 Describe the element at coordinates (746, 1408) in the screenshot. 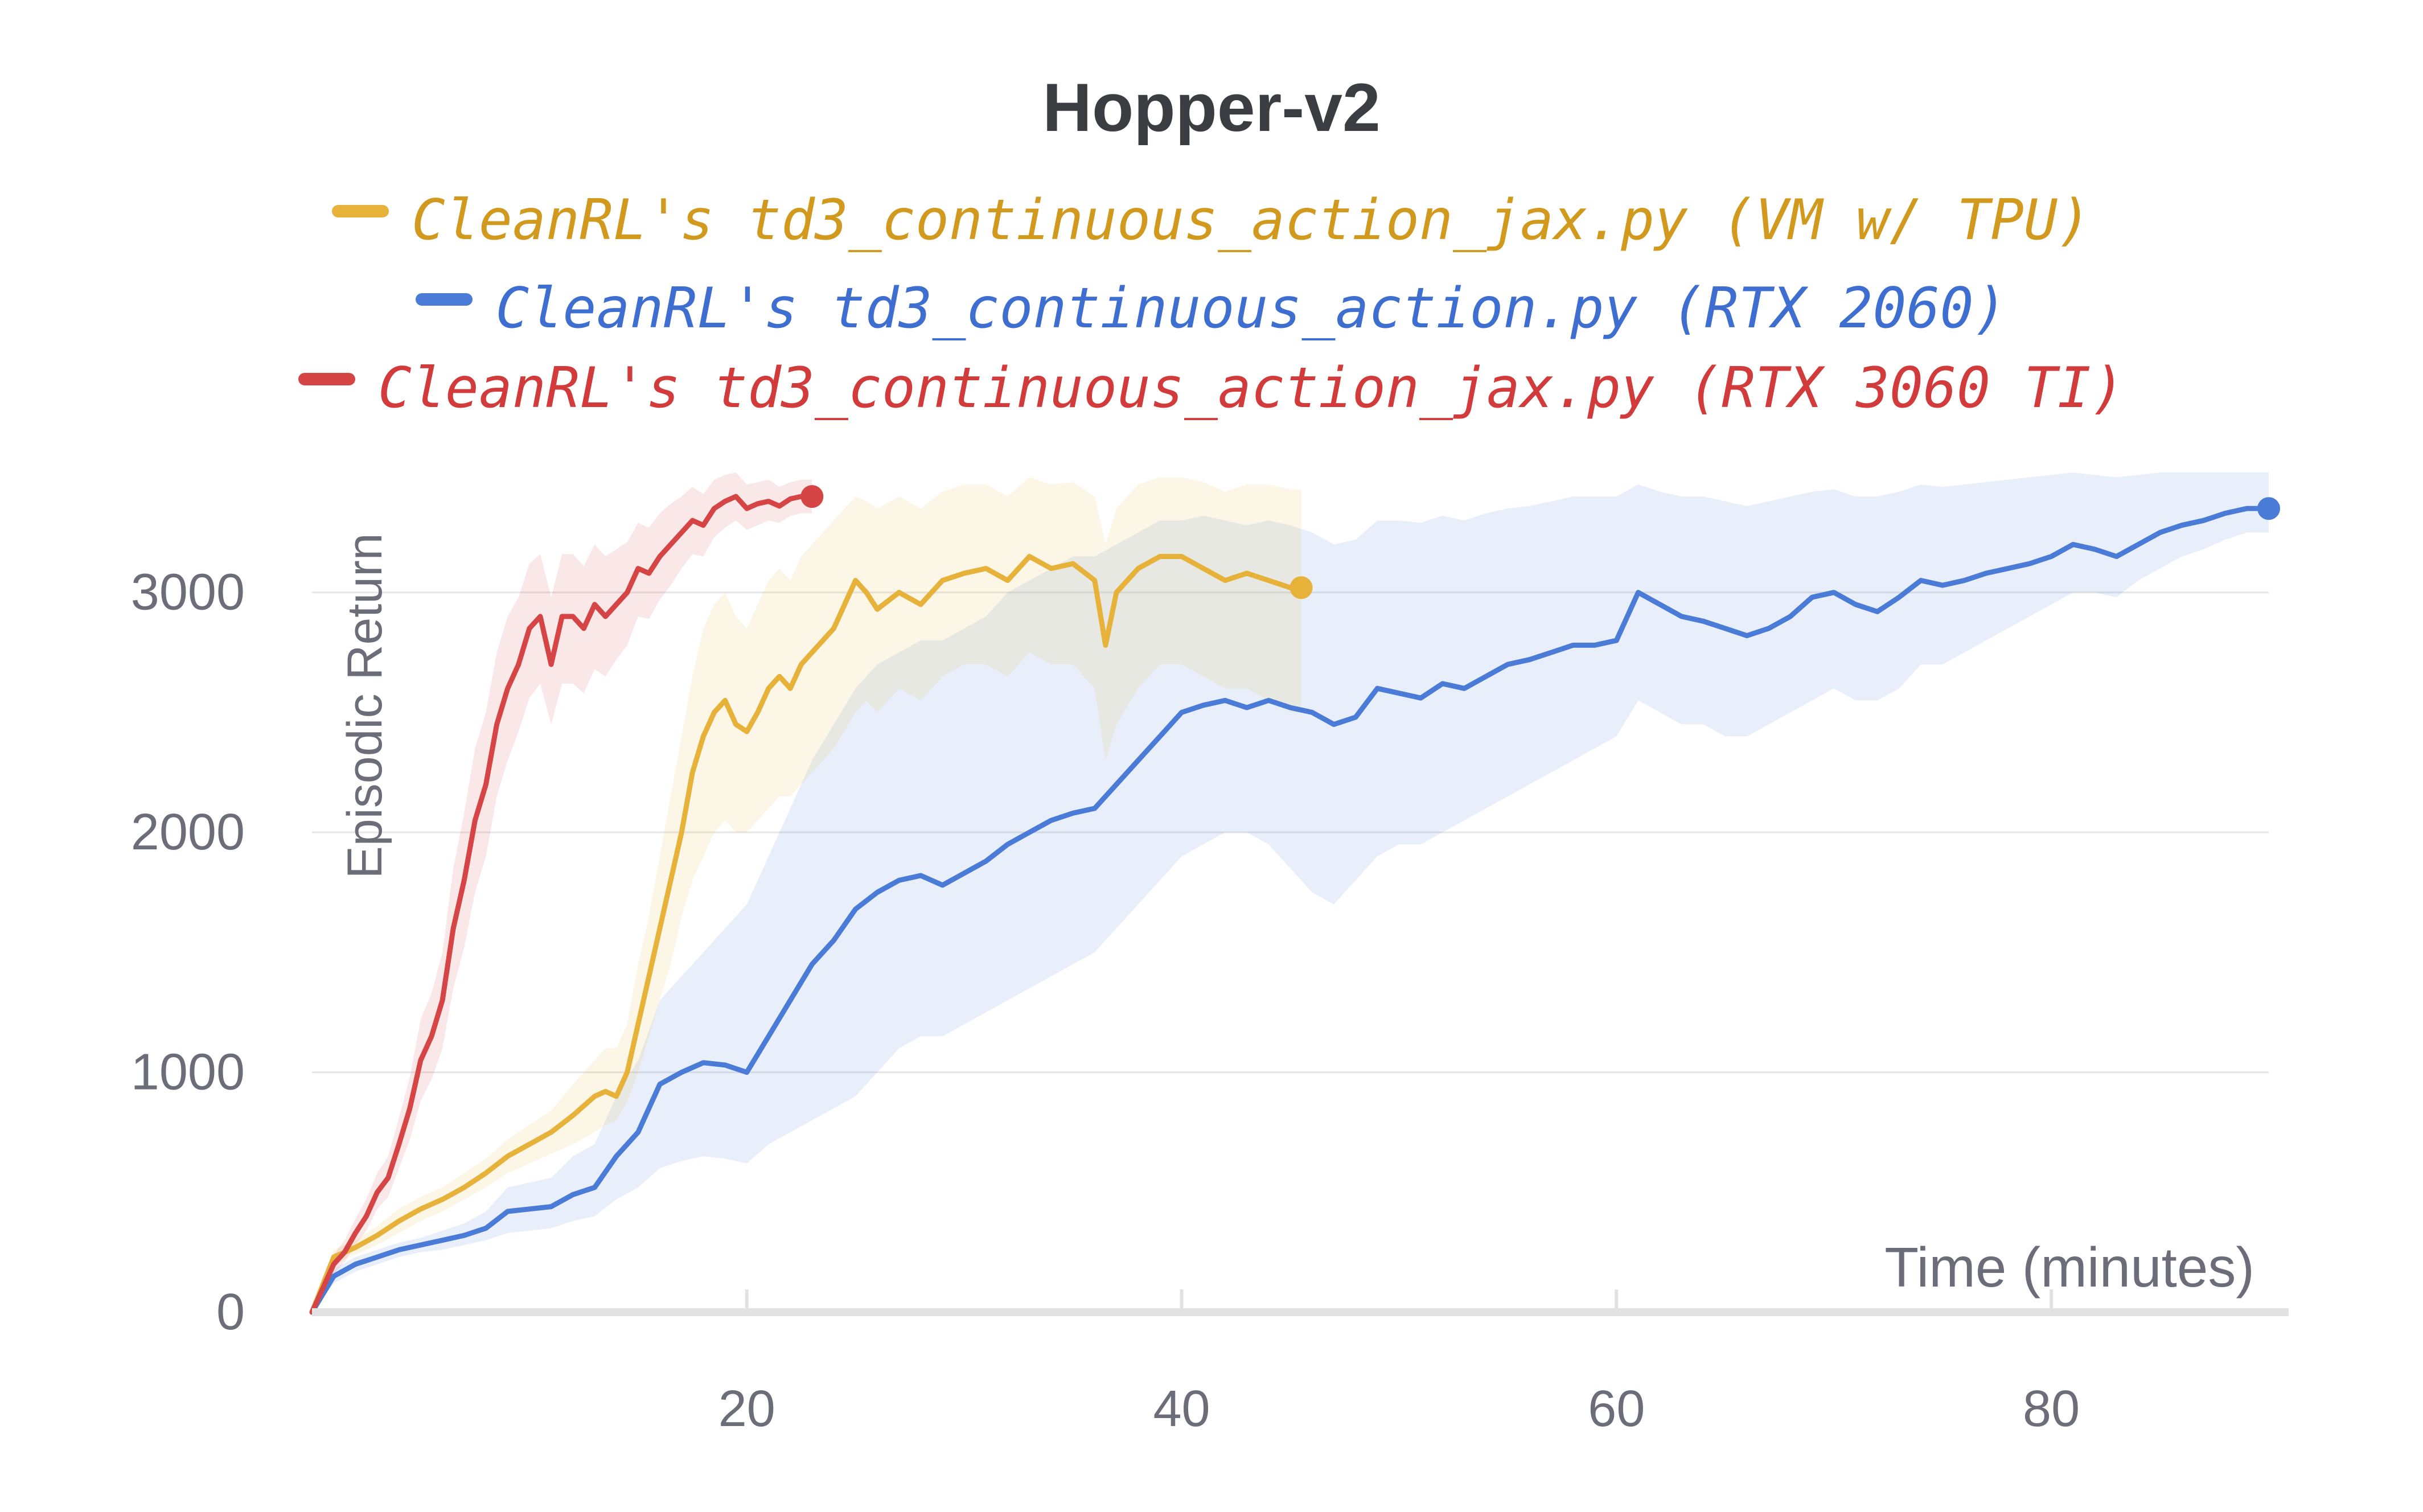

I see `x-tick-label-20: 20` at that location.